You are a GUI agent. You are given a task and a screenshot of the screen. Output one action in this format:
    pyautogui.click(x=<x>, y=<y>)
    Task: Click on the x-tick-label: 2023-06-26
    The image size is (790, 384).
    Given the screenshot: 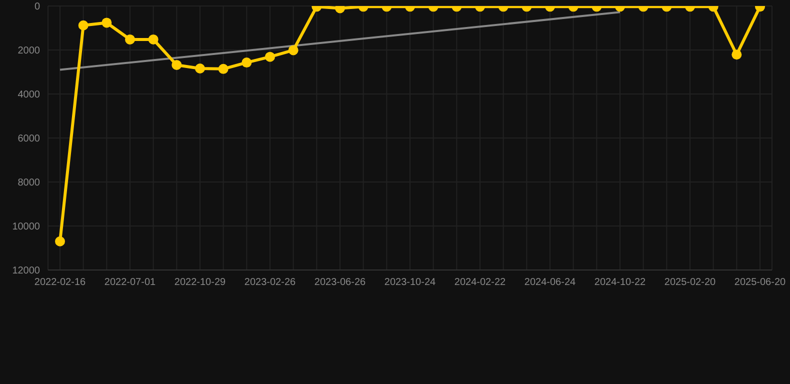 What is the action you would take?
    pyautogui.click(x=340, y=282)
    